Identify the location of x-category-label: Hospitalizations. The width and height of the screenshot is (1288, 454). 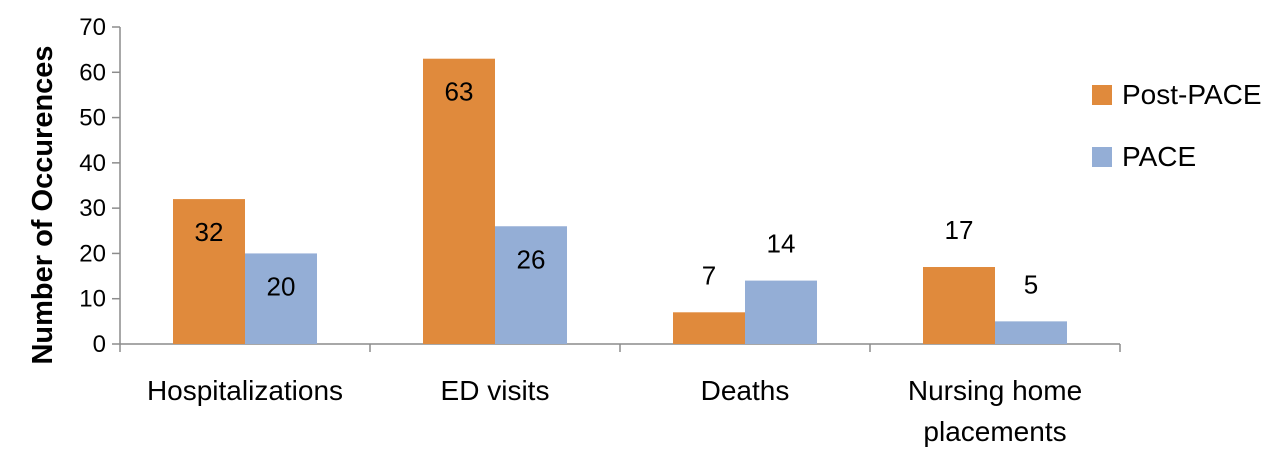
(245, 390).